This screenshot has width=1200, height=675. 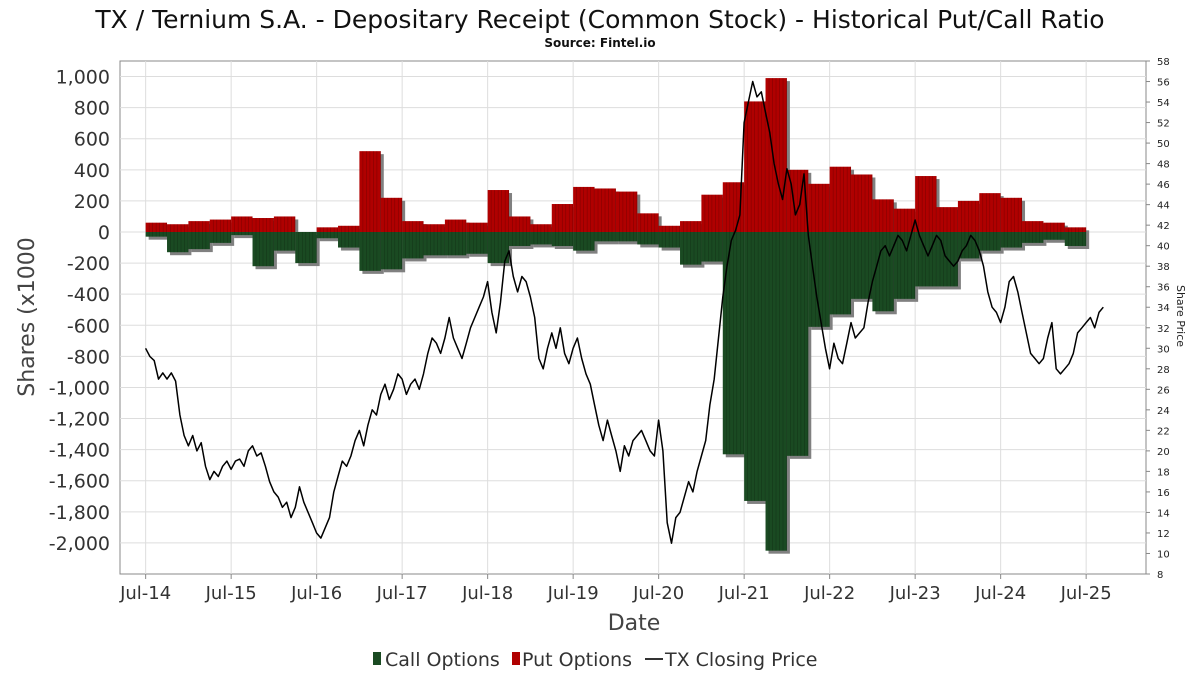 What do you see at coordinates (1163, 493) in the screenshot?
I see `y2-tick-label: 16` at bounding box center [1163, 493].